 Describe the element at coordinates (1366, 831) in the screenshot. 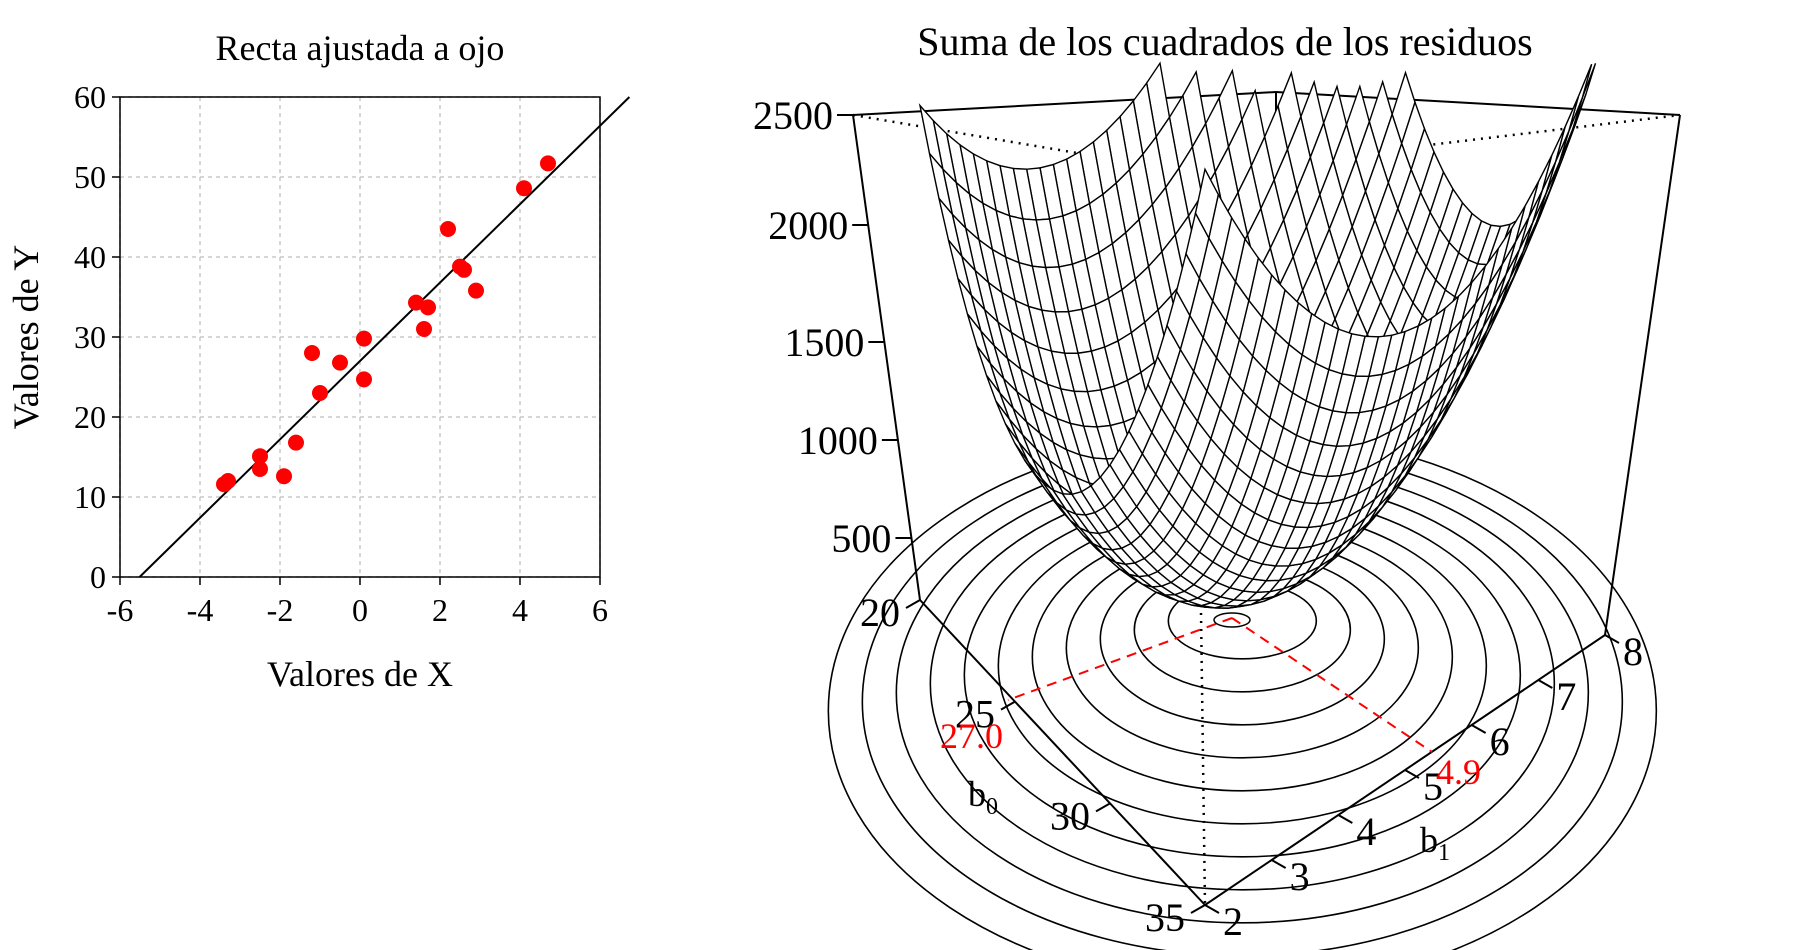

I see `b1-tick-label: 4` at that location.